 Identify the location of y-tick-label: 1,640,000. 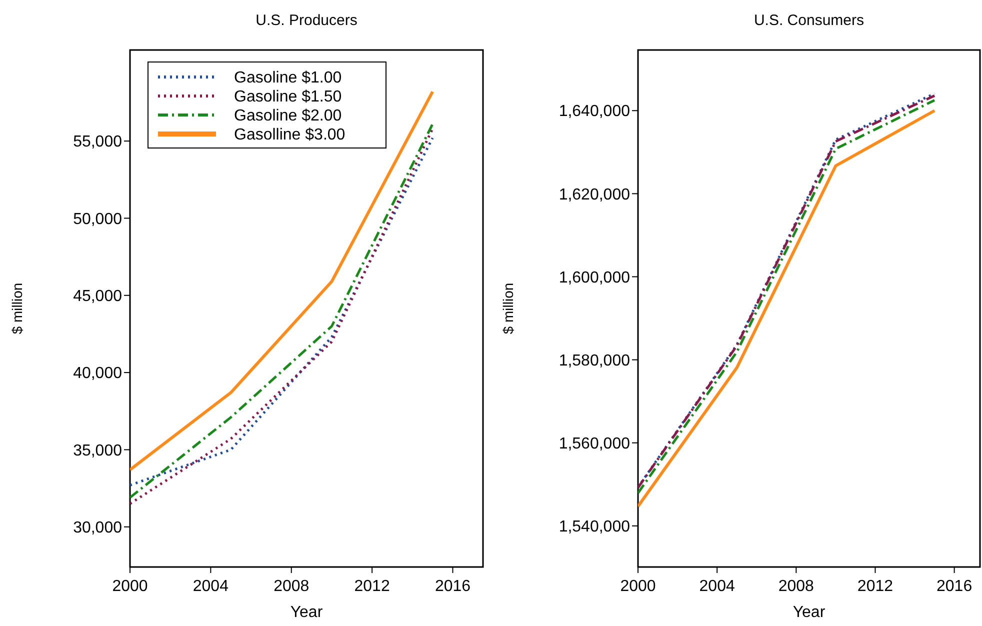
(594, 111).